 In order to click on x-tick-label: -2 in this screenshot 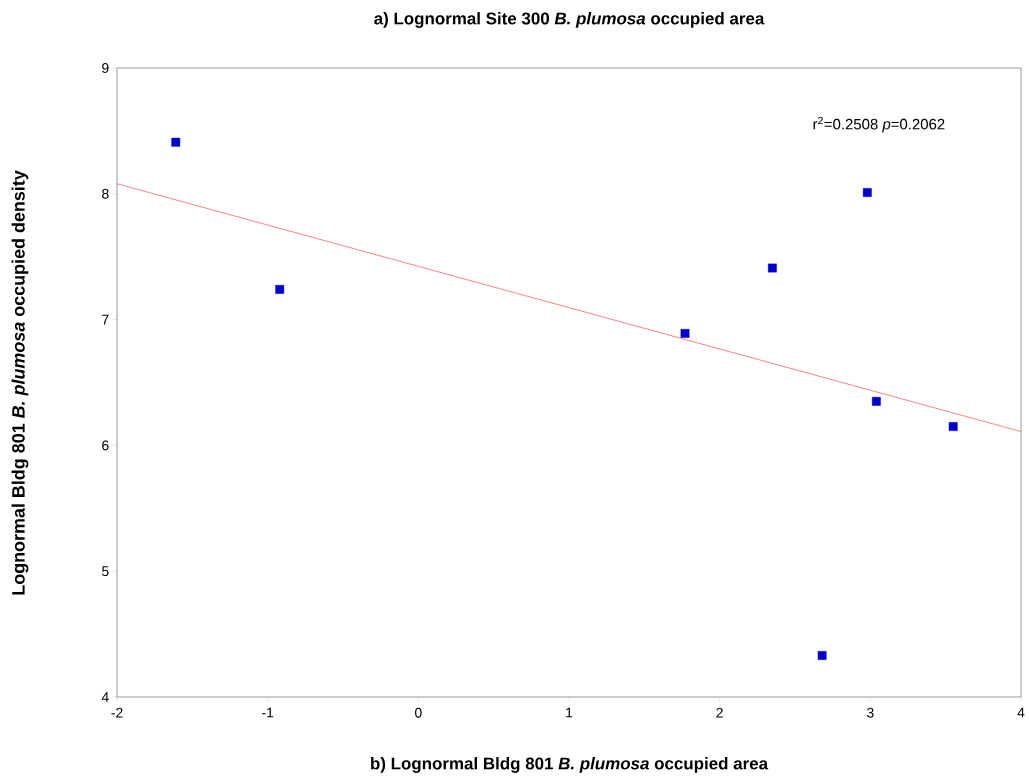, I will do `click(117, 712)`.